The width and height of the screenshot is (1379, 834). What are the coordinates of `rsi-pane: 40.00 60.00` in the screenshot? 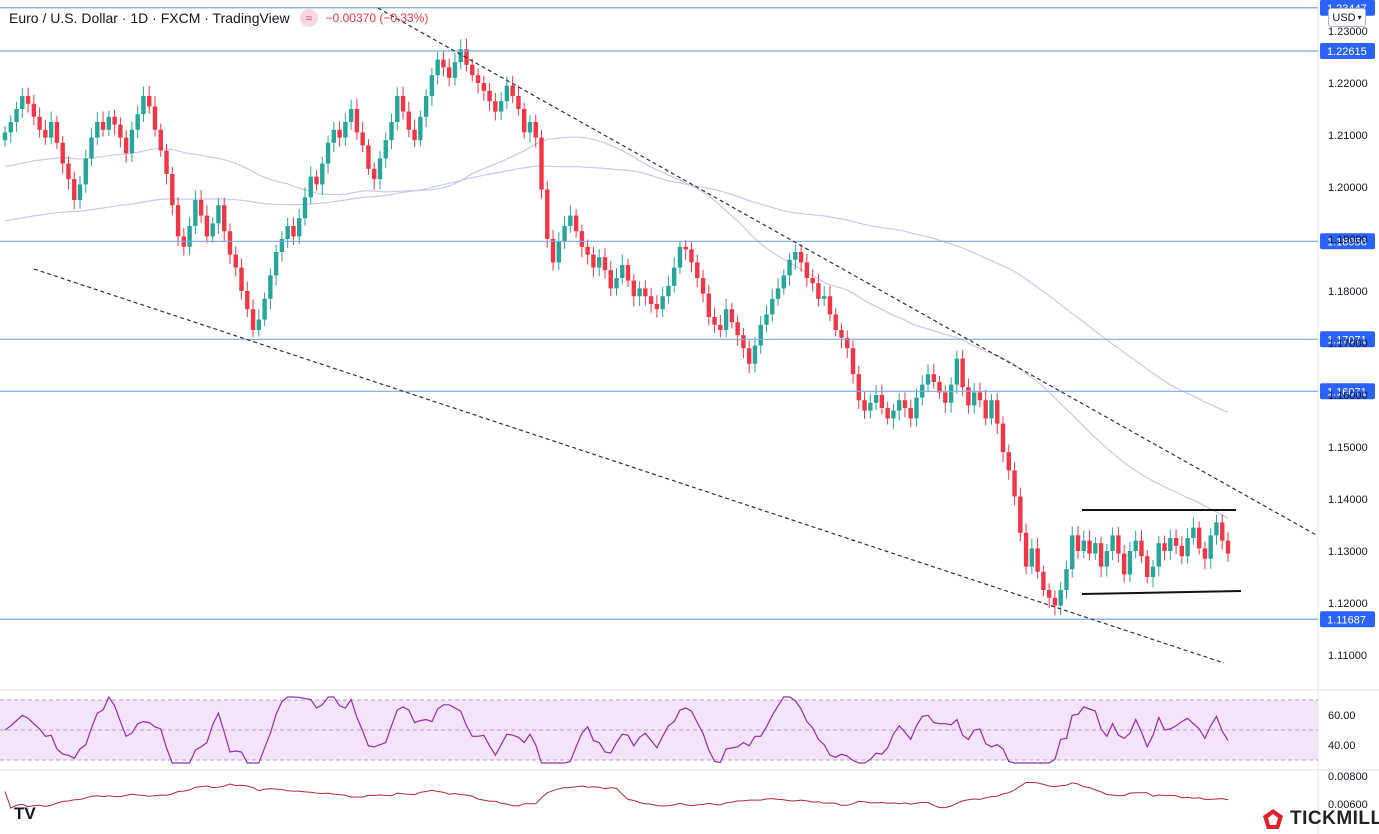 It's located at (678, 729).